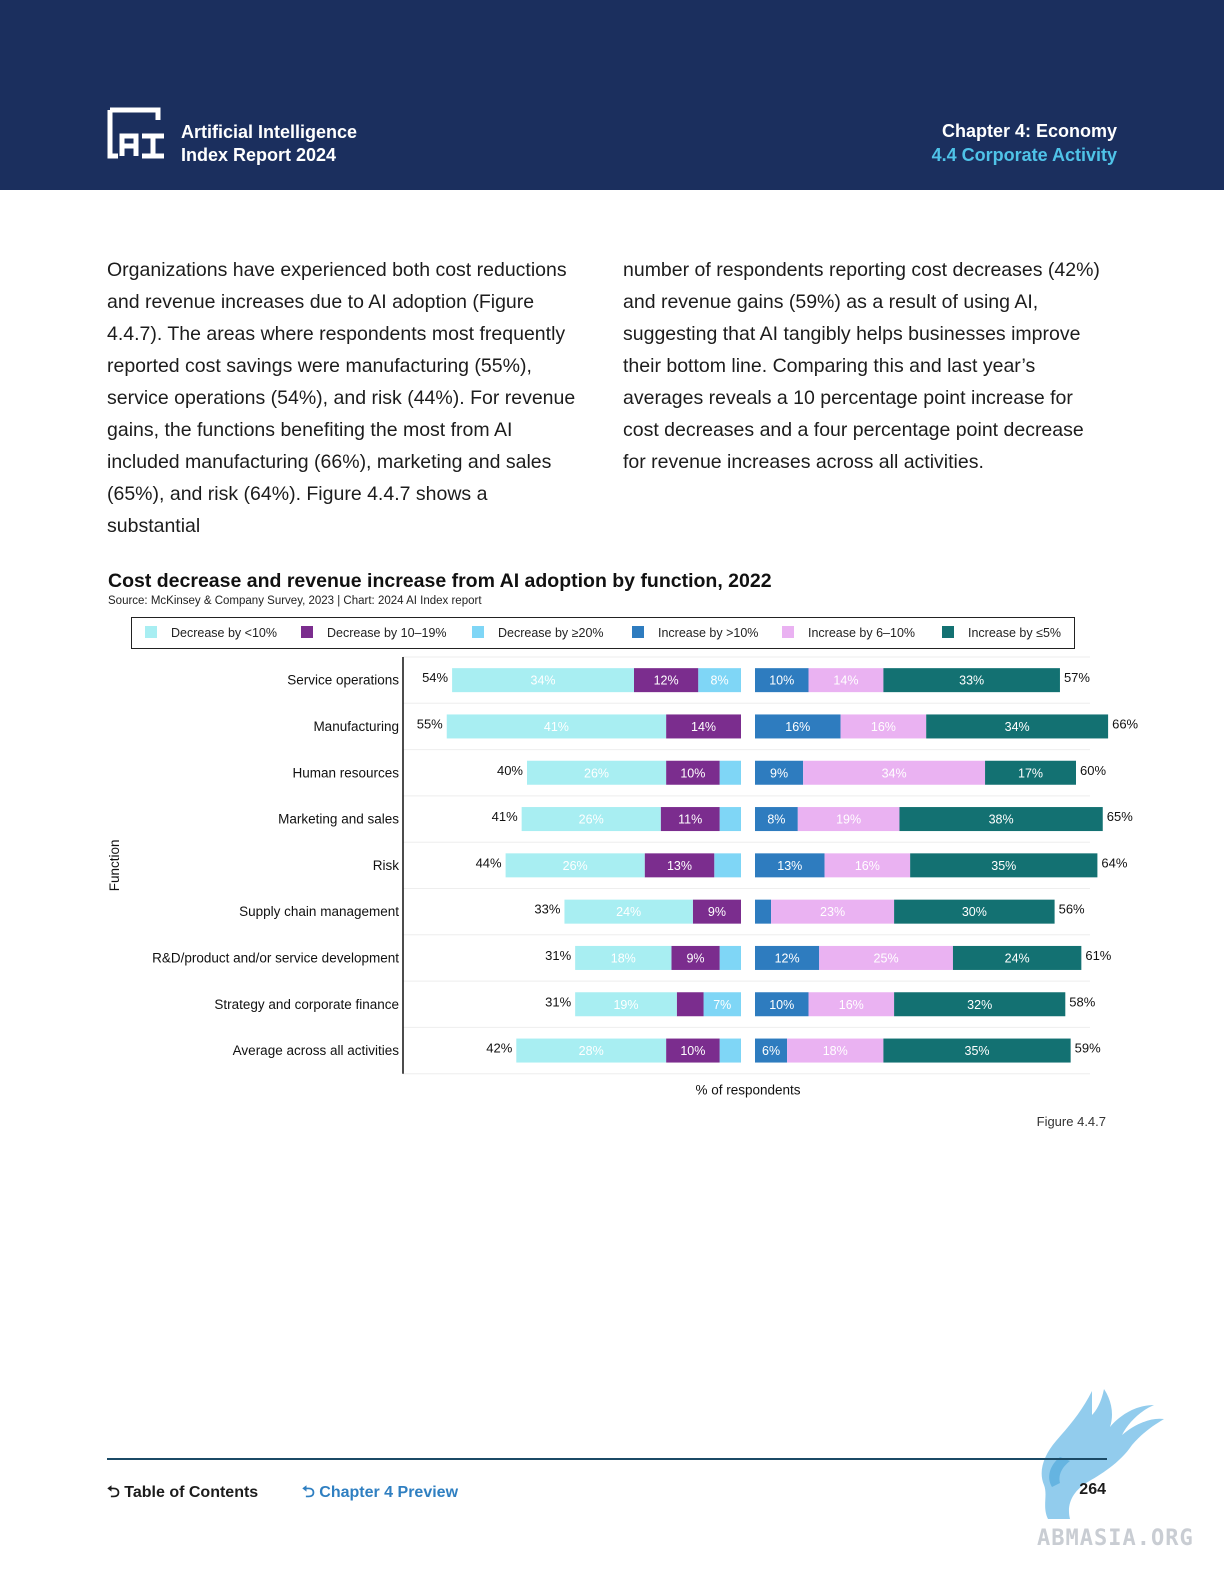  I want to click on revenue-data-label: 16%, so click(883, 727).